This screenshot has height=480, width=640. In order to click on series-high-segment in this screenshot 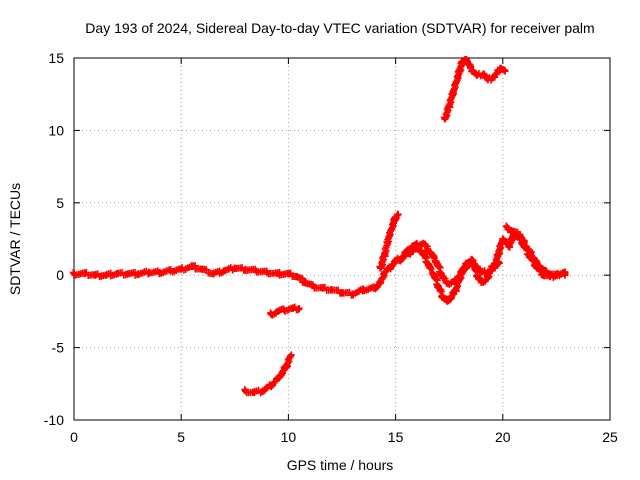, I will do `click(474, 89)`.